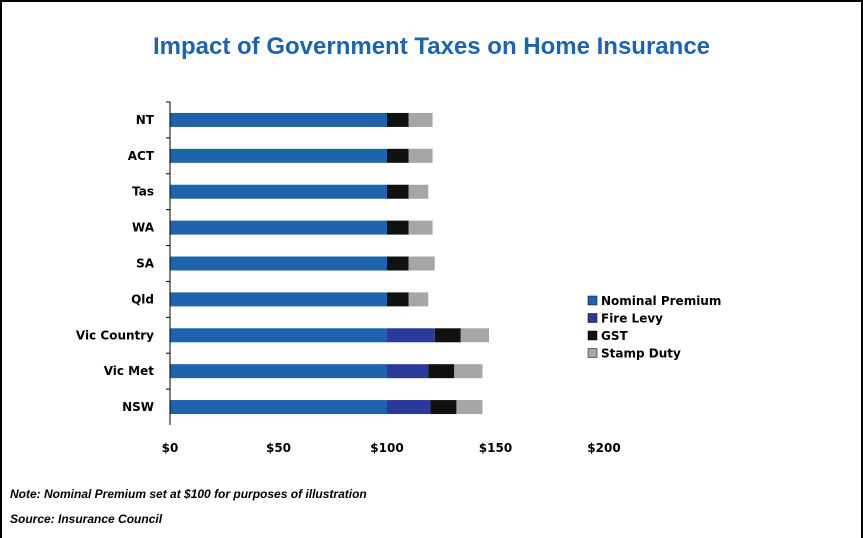 This screenshot has width=863, height=538. Describe the element at coordinates (592, 353) in the screenshot. I see `legend-swatch-stamp-duty` at that location.